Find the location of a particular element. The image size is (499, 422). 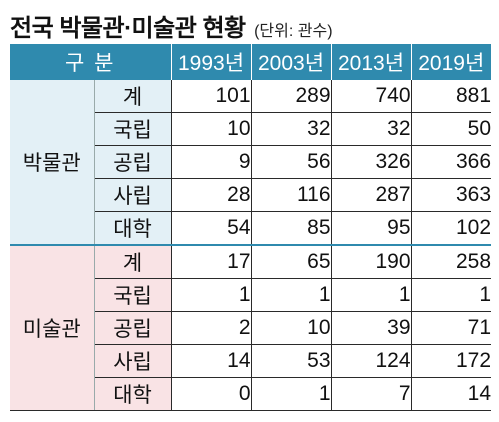

table-row: 대학 0 1 7 14 is located at coordinates (251, 394).